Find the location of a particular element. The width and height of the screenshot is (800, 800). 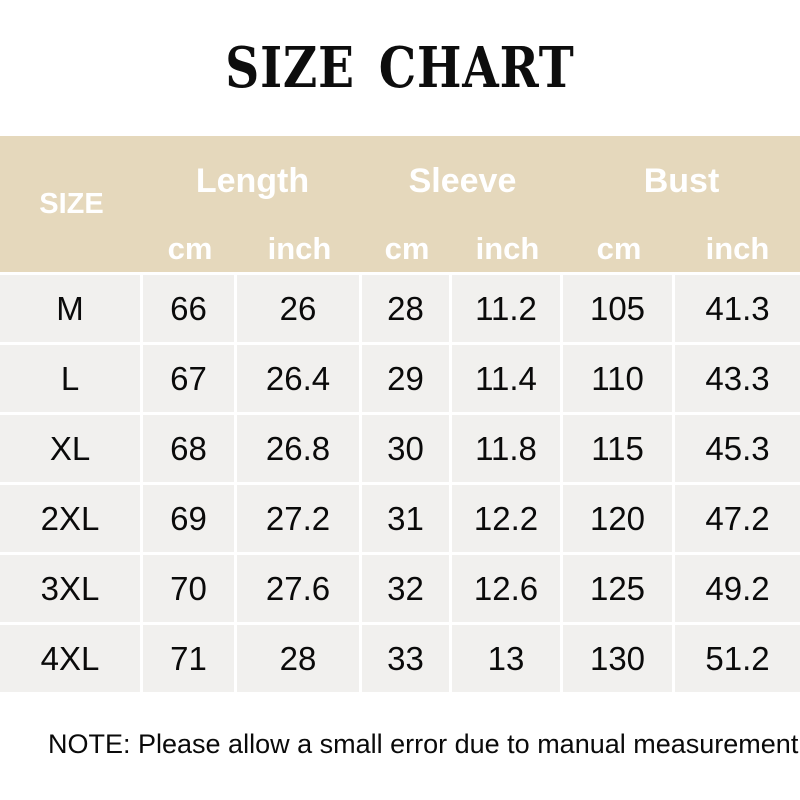

row-size-label: M is located at coordinates (71, 307).